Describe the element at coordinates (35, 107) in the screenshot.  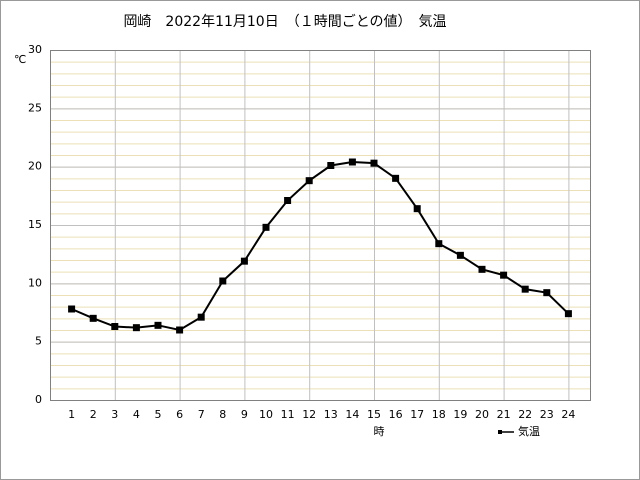
I see `y-tick-label: 25` at that location.